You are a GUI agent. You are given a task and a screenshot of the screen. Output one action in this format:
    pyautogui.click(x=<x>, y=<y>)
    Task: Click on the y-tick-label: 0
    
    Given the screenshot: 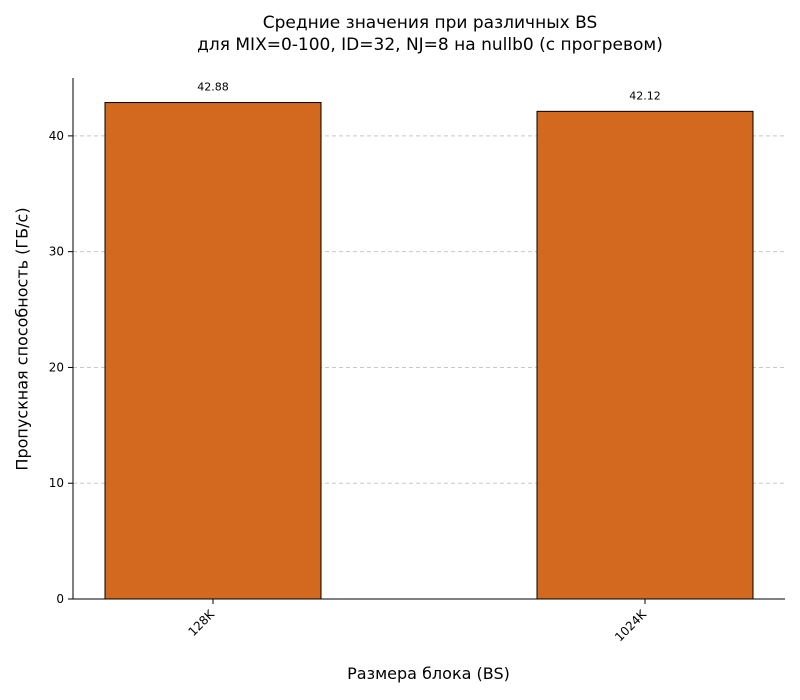 What is the action you would take?
    pyautogui.click(x=60, y=599)
    